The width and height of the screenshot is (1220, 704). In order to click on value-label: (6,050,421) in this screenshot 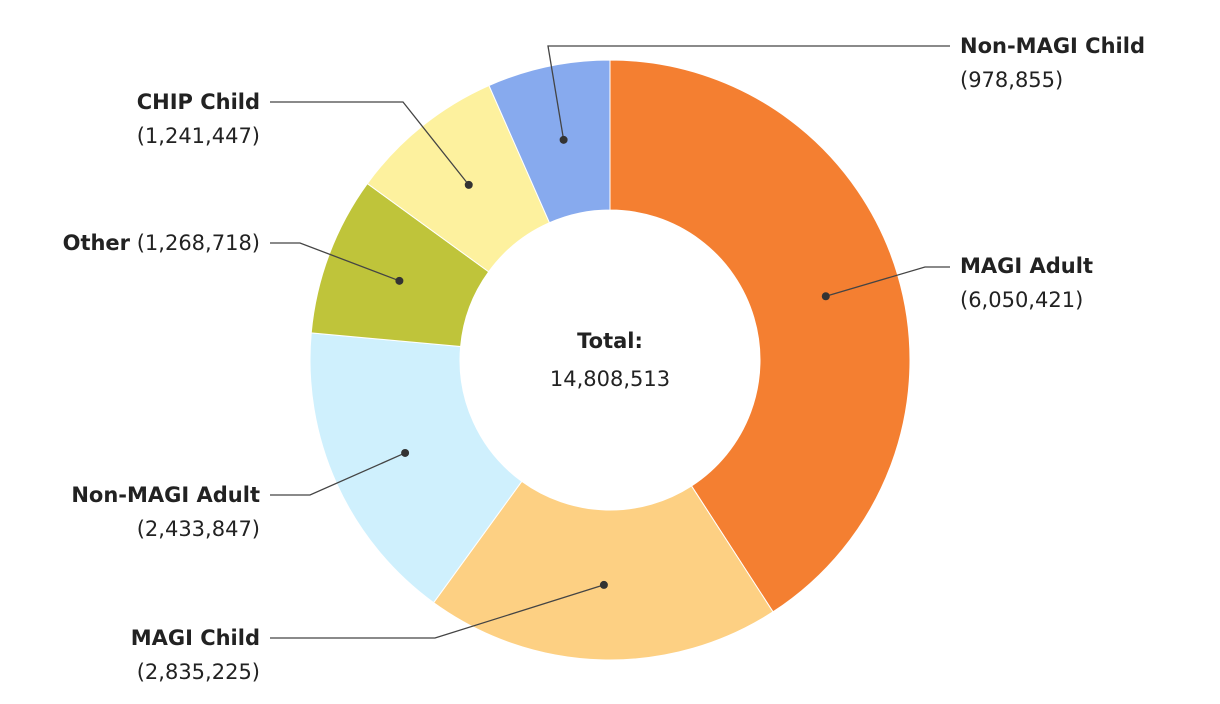, I will do `click(1021, 300)`.